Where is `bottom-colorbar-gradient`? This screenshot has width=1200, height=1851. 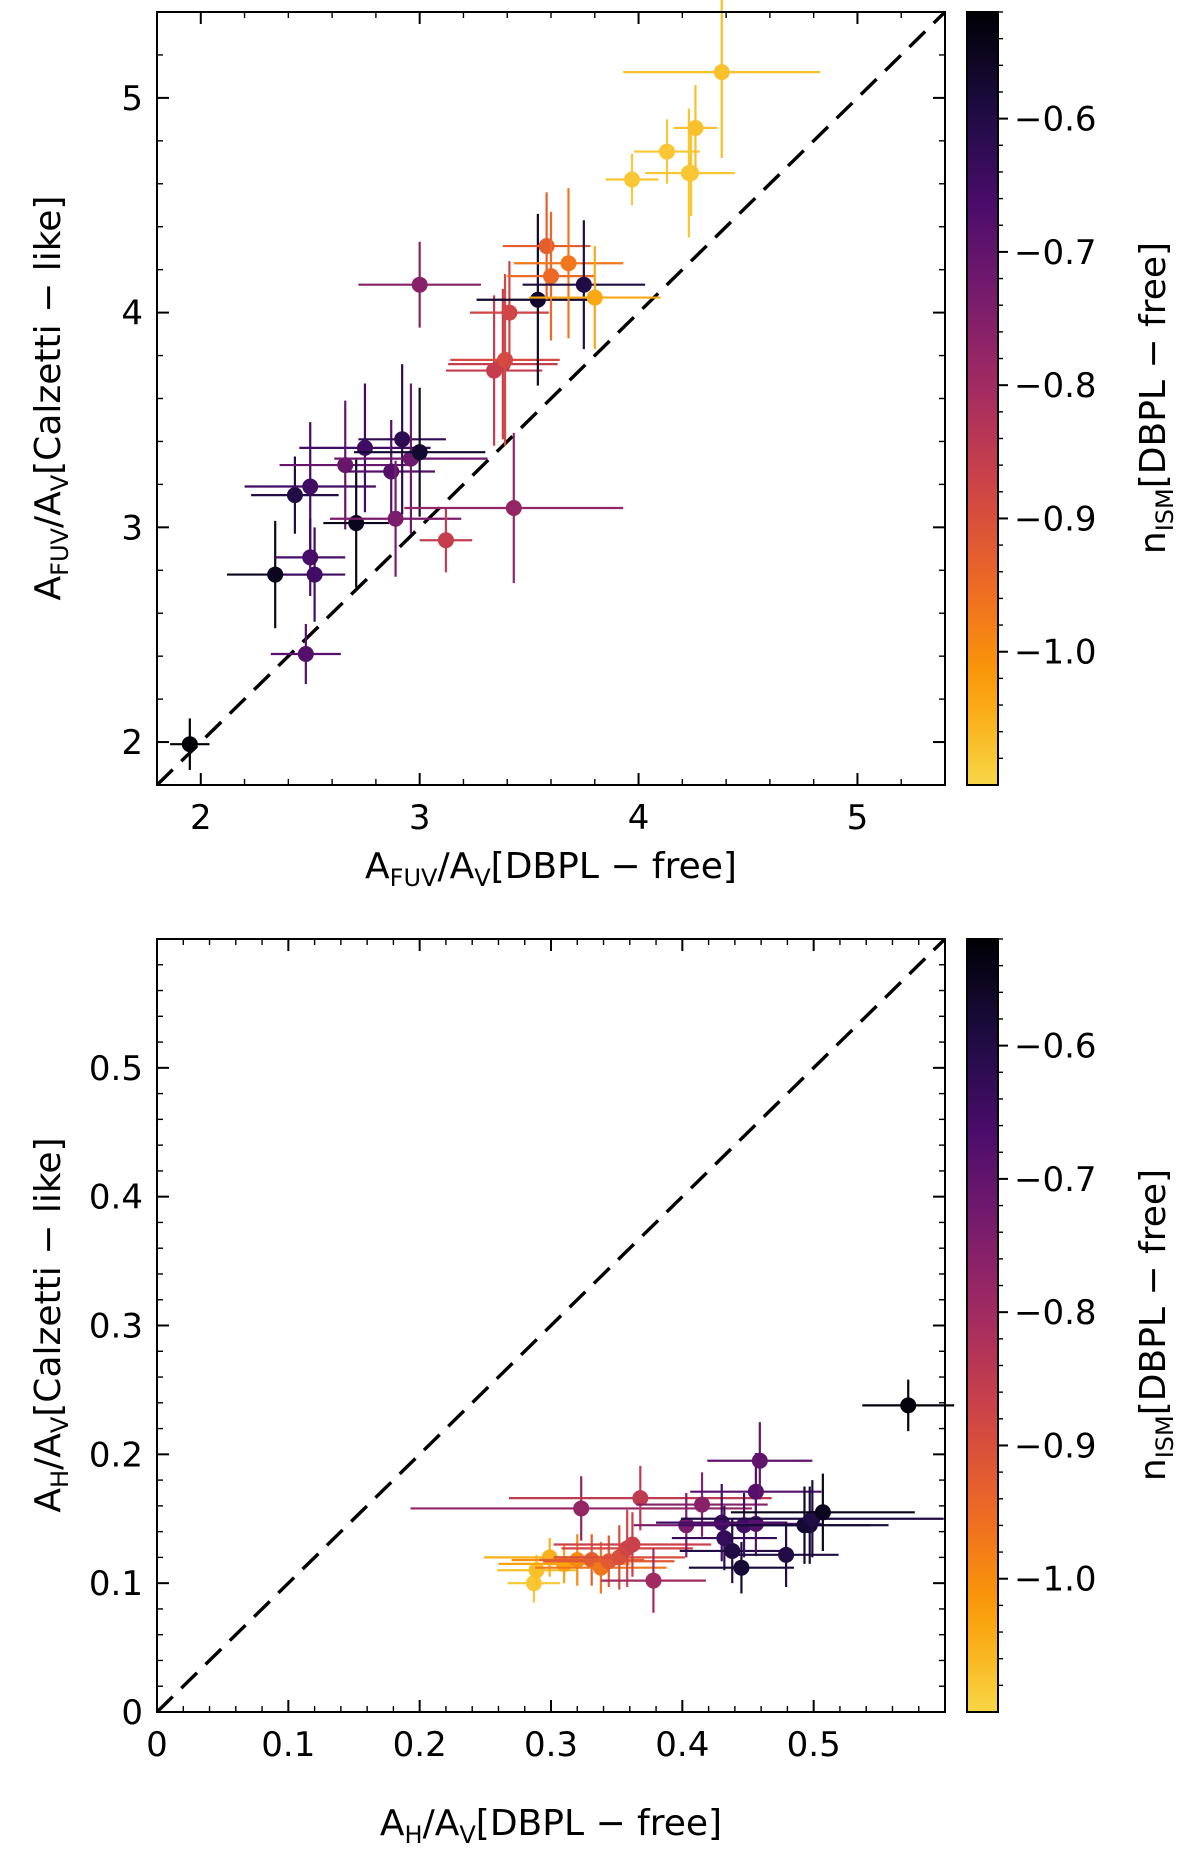 bottom-colorbar-gradient is located at coordinates (982, 1325).